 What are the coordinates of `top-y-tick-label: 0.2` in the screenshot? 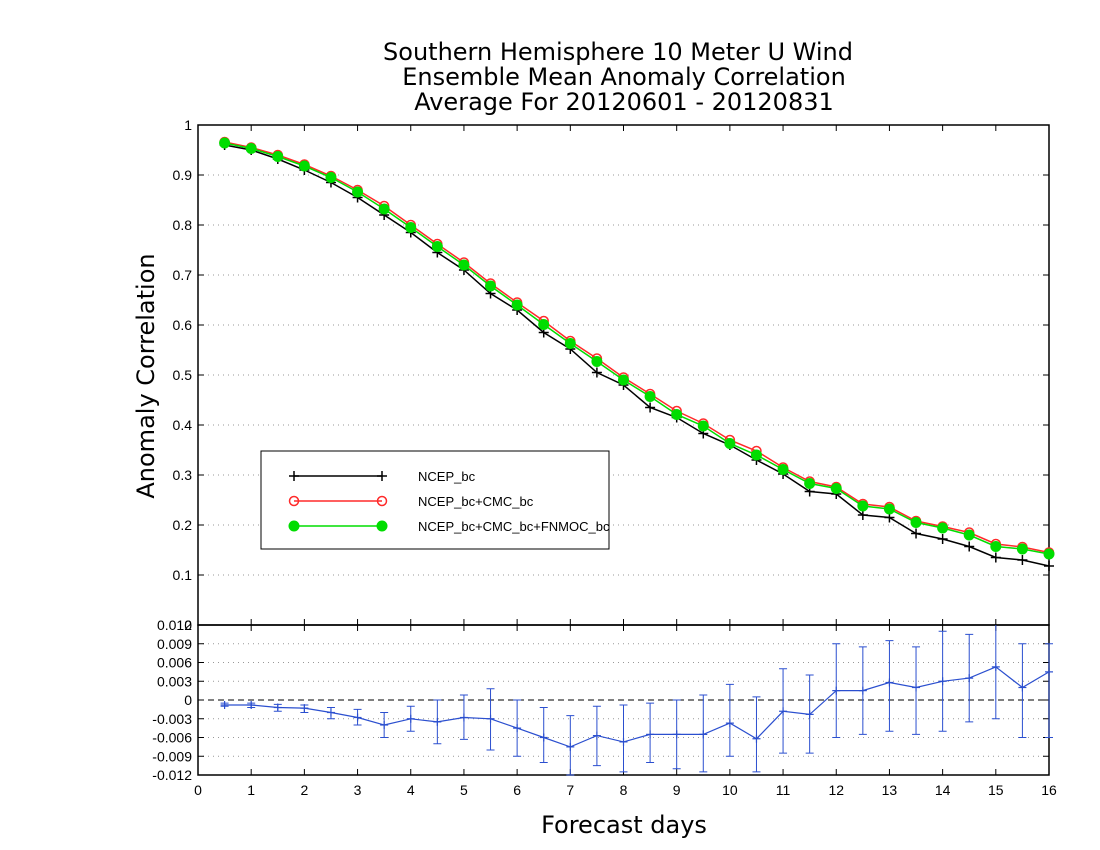 It's located at (183, 525).